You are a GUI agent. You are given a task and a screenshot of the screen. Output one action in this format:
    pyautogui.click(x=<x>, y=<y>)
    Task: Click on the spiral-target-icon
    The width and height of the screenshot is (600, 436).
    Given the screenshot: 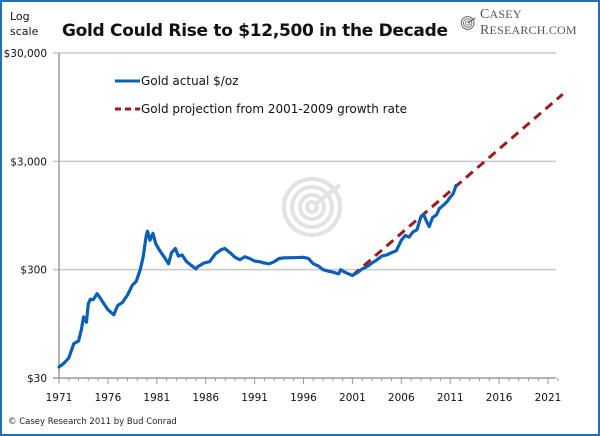 What is the action you would take?
    pyautogui.click(x=468, y=23)
    